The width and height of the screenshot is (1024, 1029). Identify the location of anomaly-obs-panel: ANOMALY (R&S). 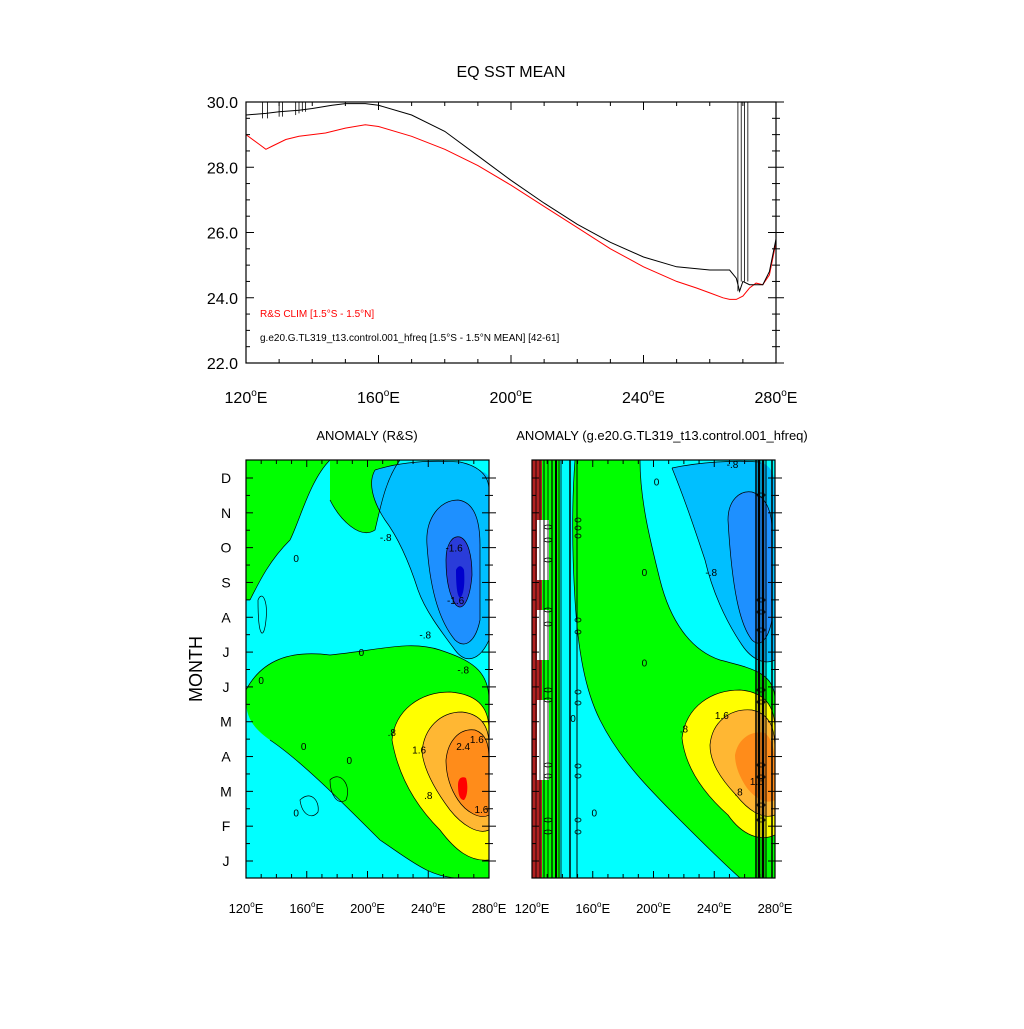
(346, 672).